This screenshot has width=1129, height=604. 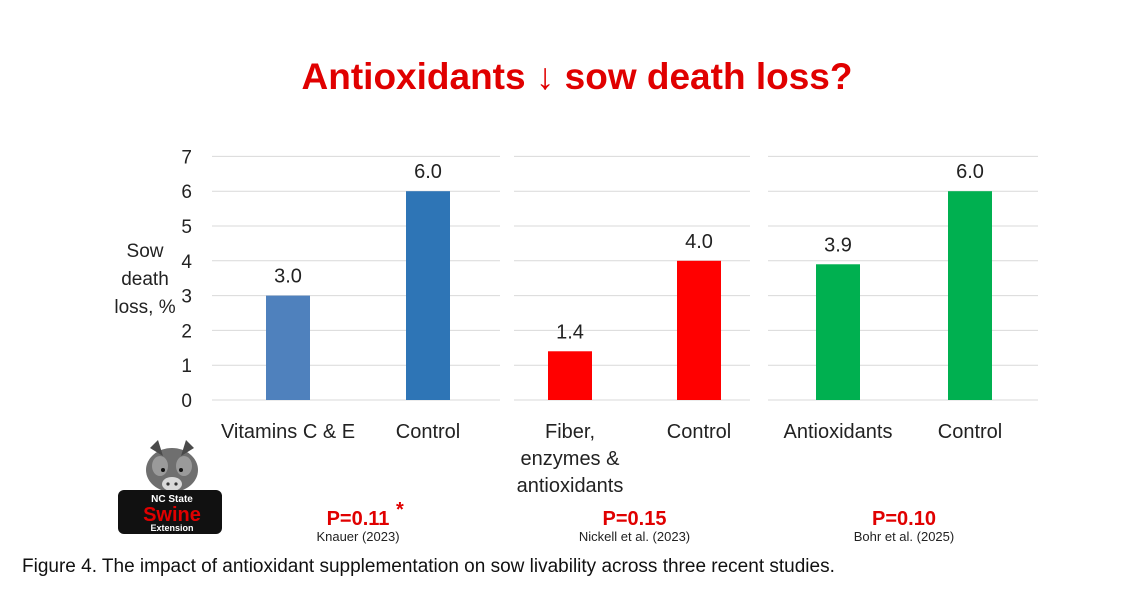 I want to click on y-axis-ticks: 0 1 2 3 4 5 6 7, so click(x=186, y=279).